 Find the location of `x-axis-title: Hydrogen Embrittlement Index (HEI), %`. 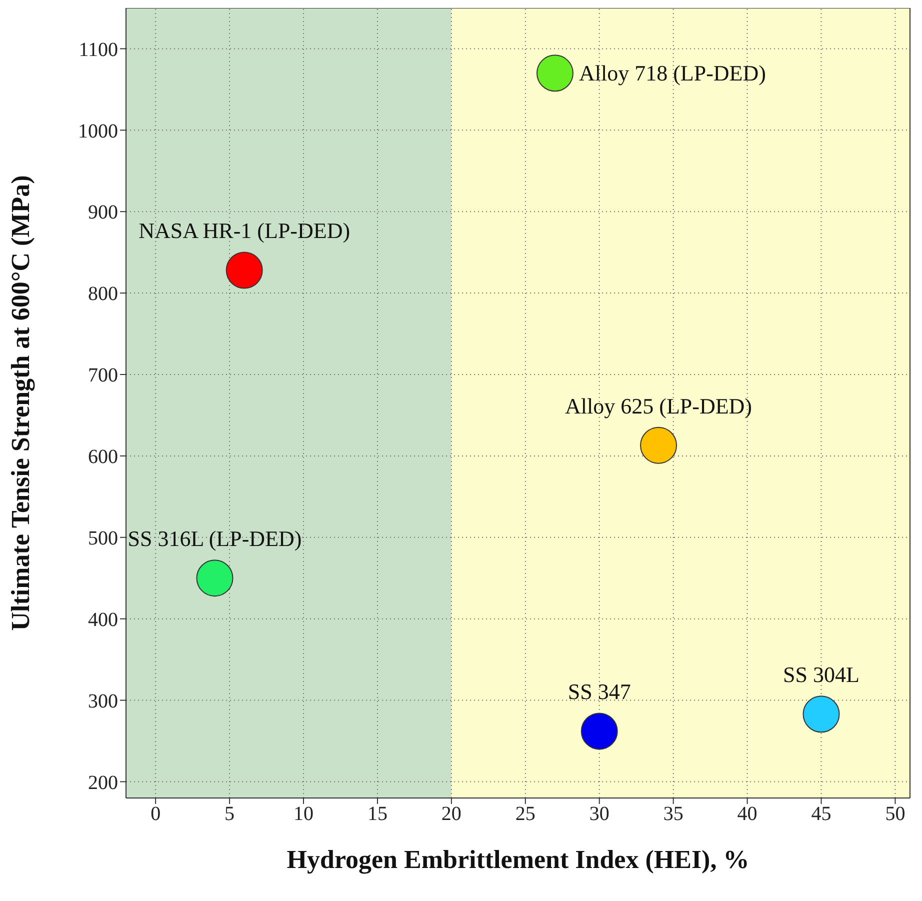

x-axis-title: Hydrogen Embrittlement Index (HEI), % is located at coordinates (518, 859).